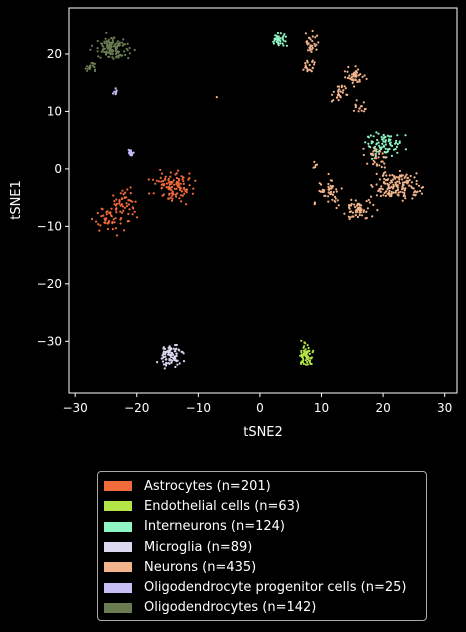 The width and height of the screenshot is (466, 632). Describe the element at coordinates (262, 547) in the screenshot. I see `legend-item: Microglia (n=89)` at that location.